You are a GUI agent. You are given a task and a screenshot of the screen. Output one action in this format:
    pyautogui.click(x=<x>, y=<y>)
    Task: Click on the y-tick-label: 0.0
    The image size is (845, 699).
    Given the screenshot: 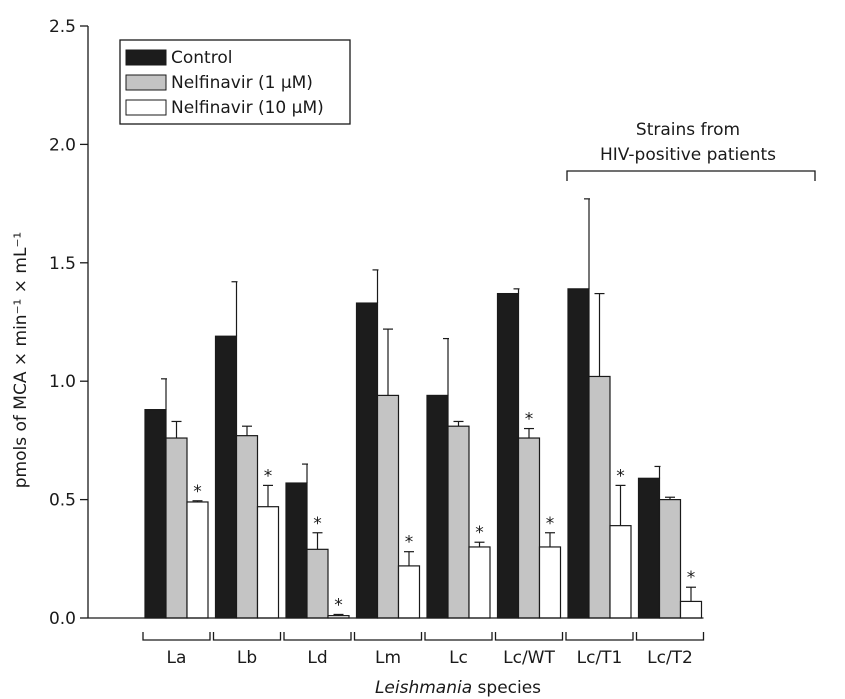 What is the action you would take?
    pyautogui.click(x=62, y=619)
    